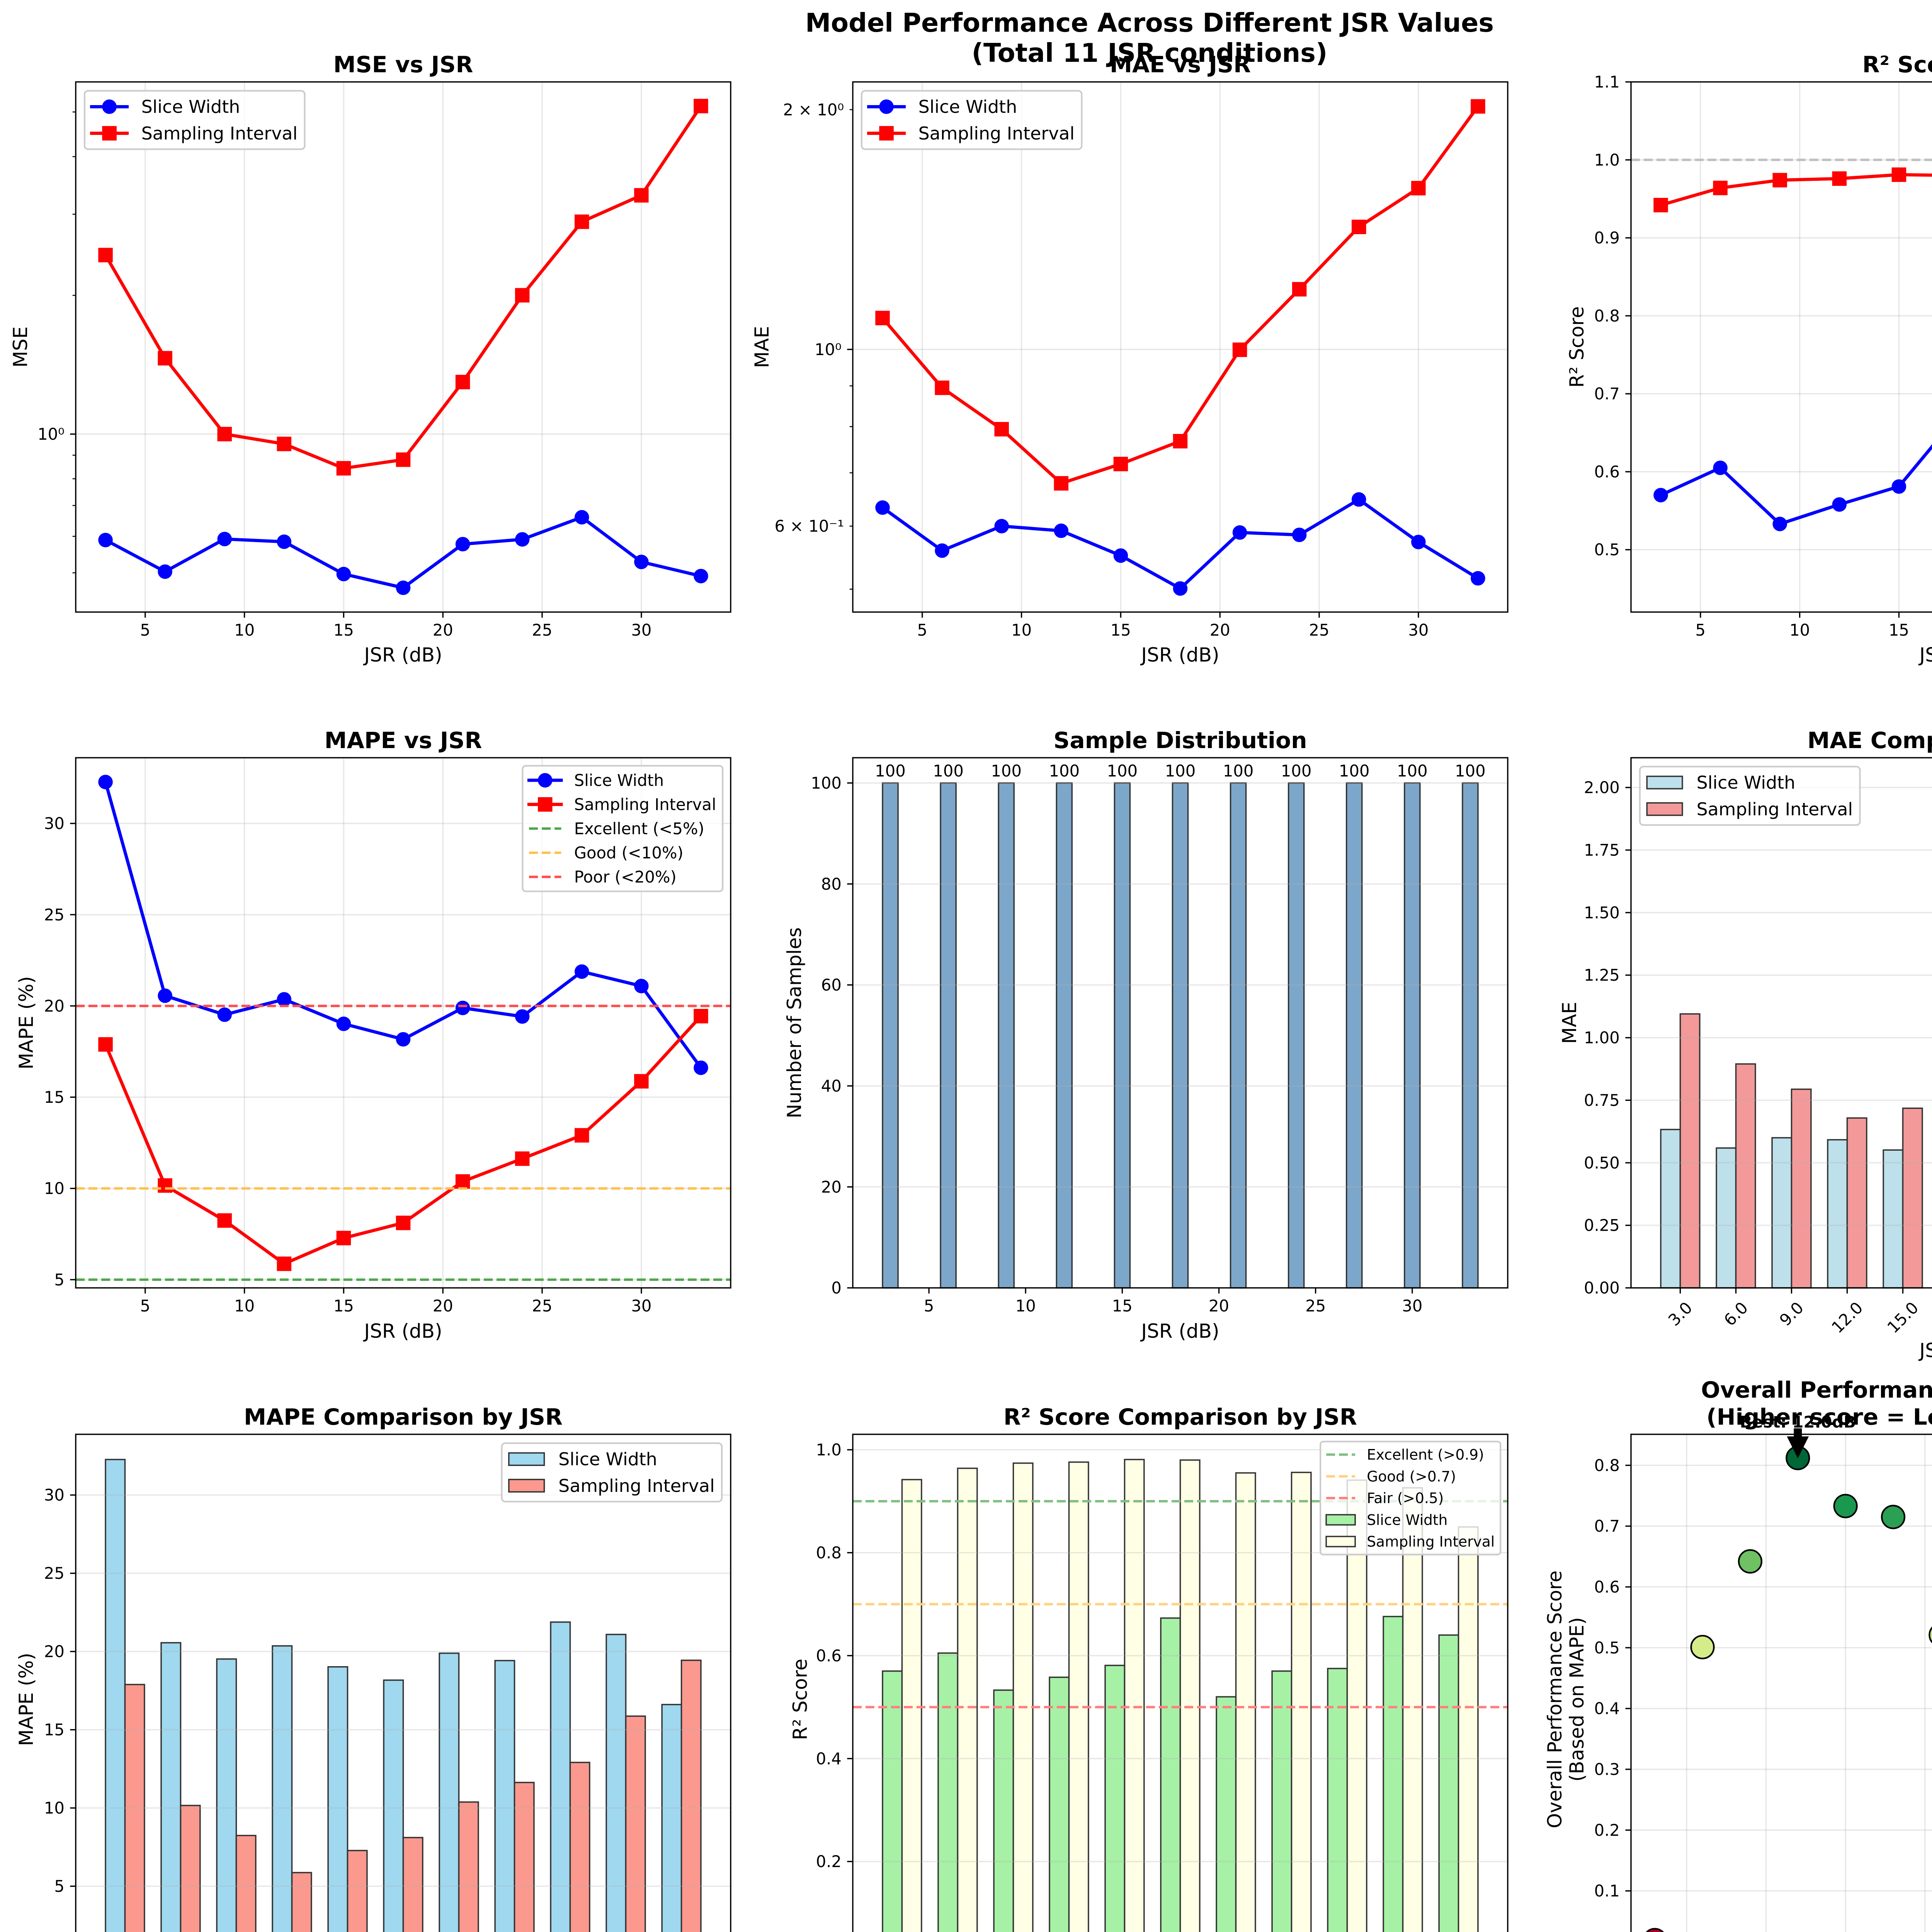 Image resolution: width=1932 pixels, height=1932 pixels. I want to click on annotation-label: Best: 12.0dB, so click(1798, 1423).